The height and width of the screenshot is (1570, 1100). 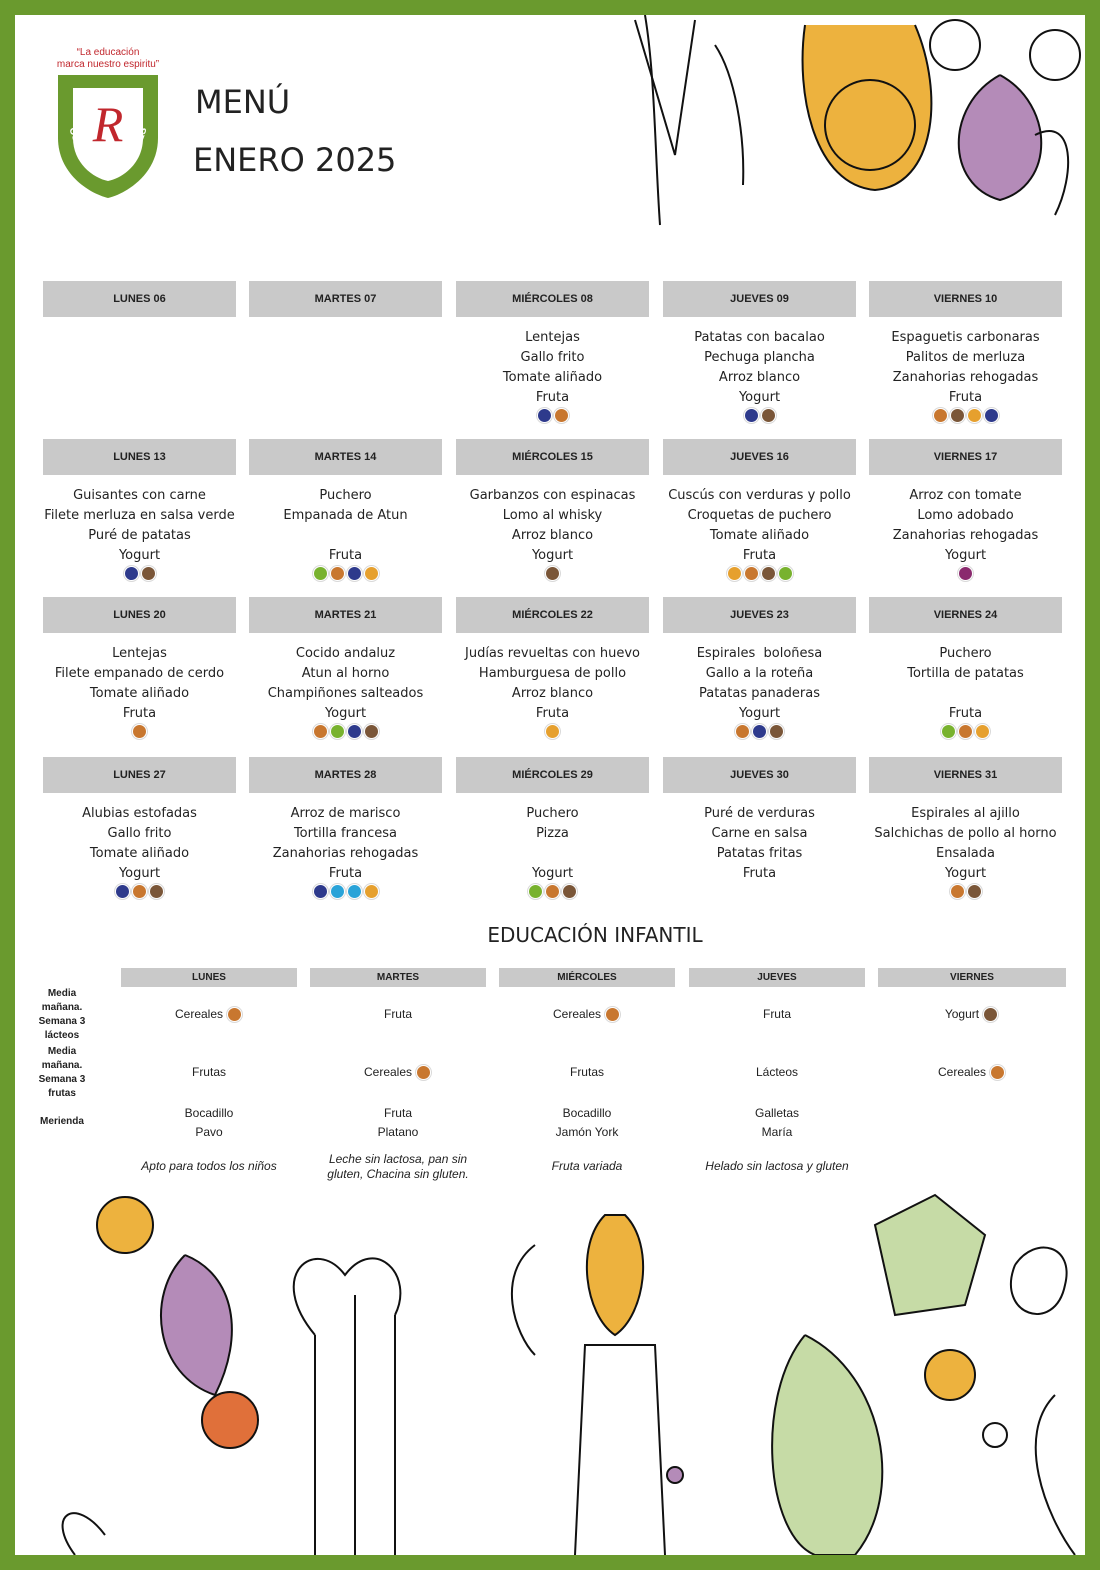 What do you see at coordinates (345, 457) in the screenshot?
I see `day-header: MARTES 14` at bounding box center [345, 457].